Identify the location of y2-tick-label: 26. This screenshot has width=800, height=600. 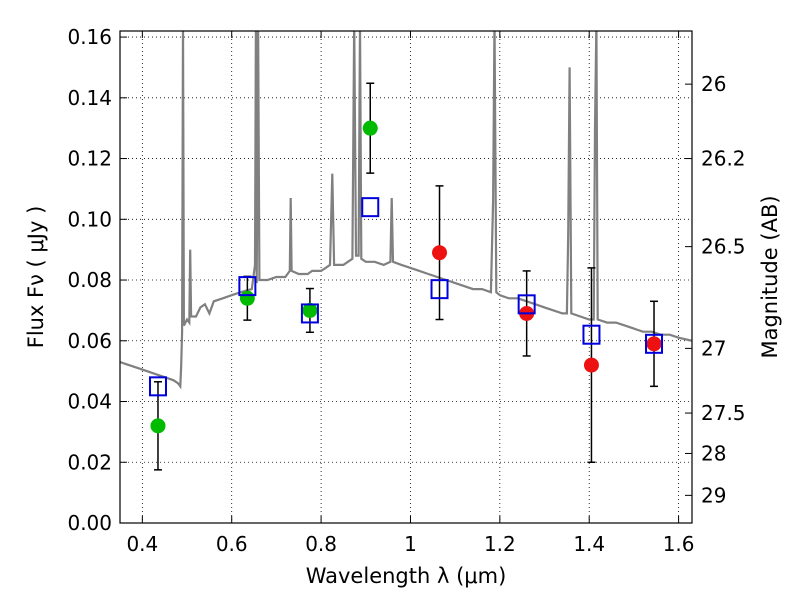
(713, 84).